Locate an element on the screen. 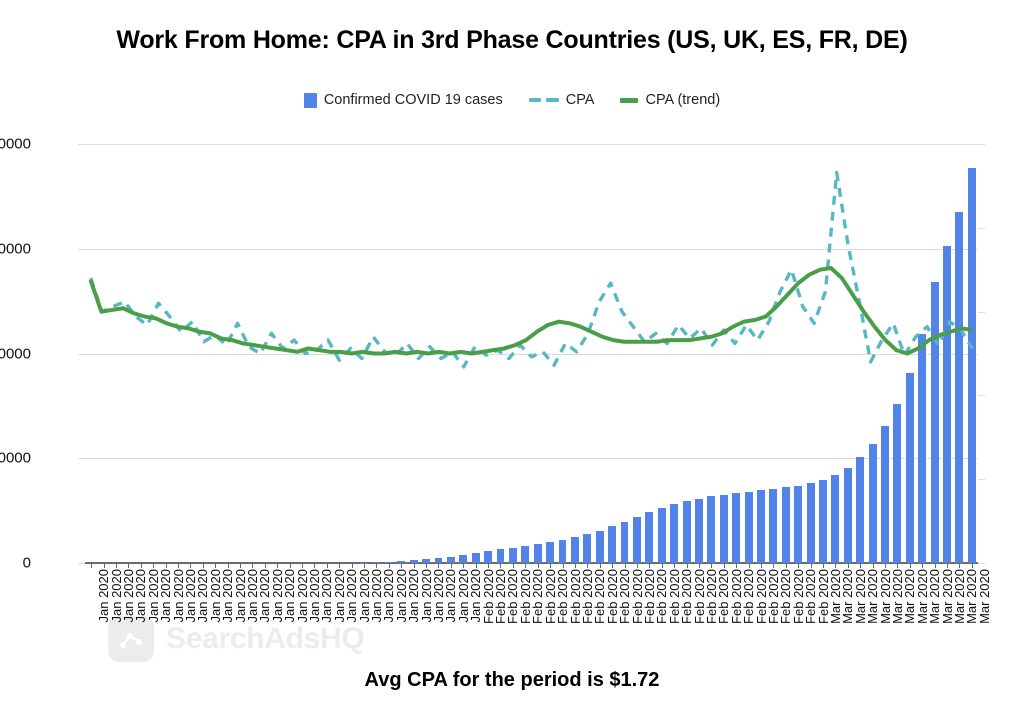 Image resolution: width=1024 pixels, height=715 pixels. x-axis-line is located at coordinates (531, 563).